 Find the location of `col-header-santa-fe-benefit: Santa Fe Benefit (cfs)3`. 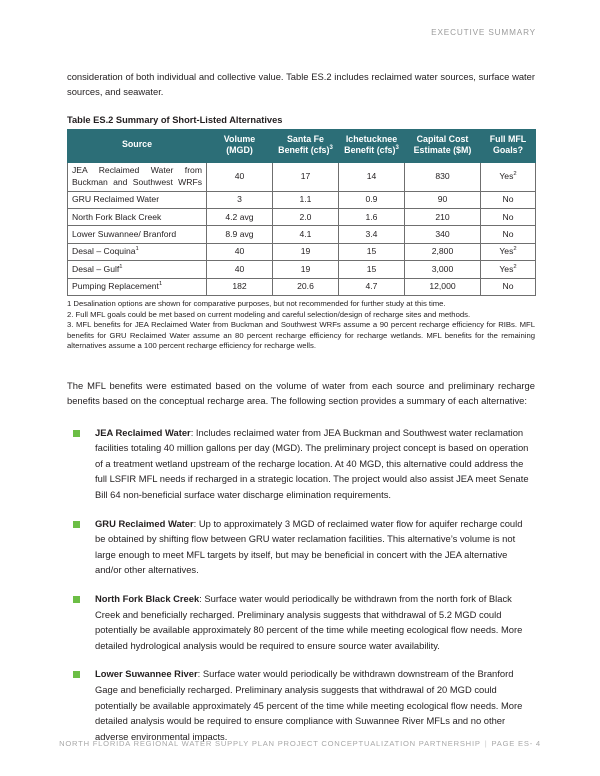

col-header-santa-fe-benefit: Santa Fe Benefit (cfs)3 is located at coordinates (305, 145).